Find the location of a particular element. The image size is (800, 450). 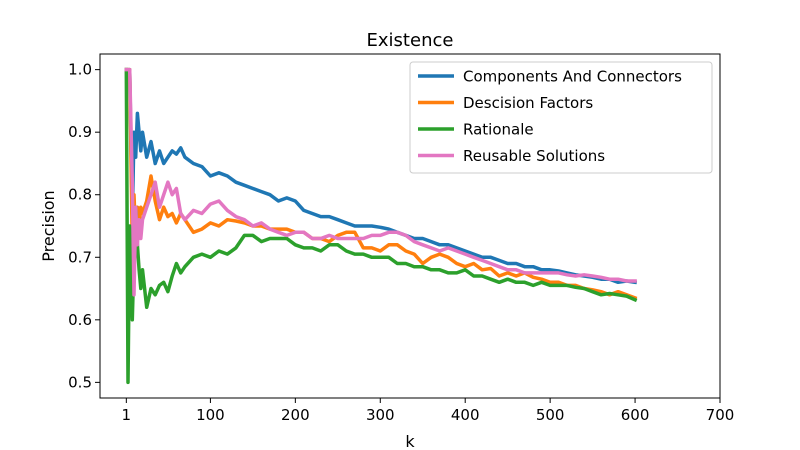

legend-label: Rationale is located at coordinates (498, 130).